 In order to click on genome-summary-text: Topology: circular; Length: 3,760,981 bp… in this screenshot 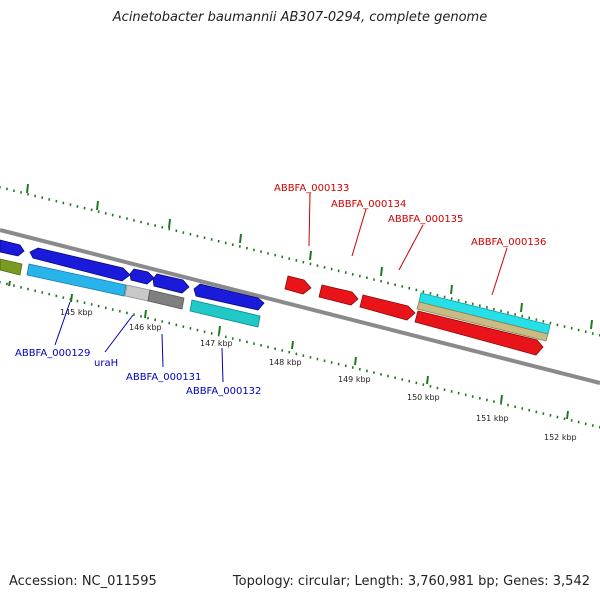, I will do `click(411, 581)`.